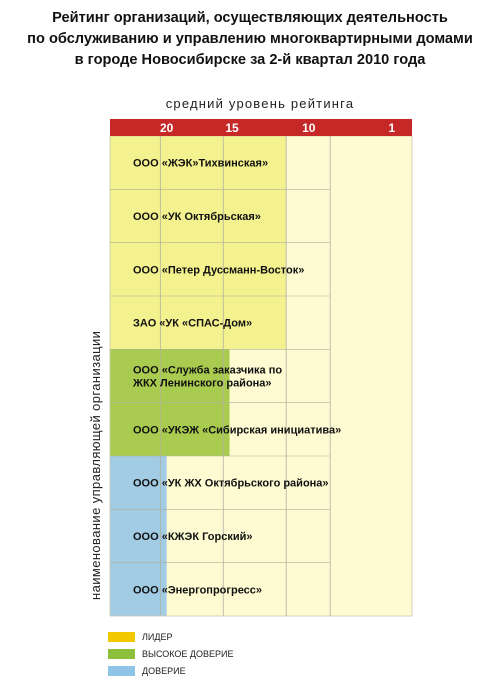 The width and height of the screenshot is (500, 685). What do you see at coordinates (197, 590) in the screenshot?
I see `category-label-9: ООО «Энергопрогресс»` at bounding box center [197, 590].